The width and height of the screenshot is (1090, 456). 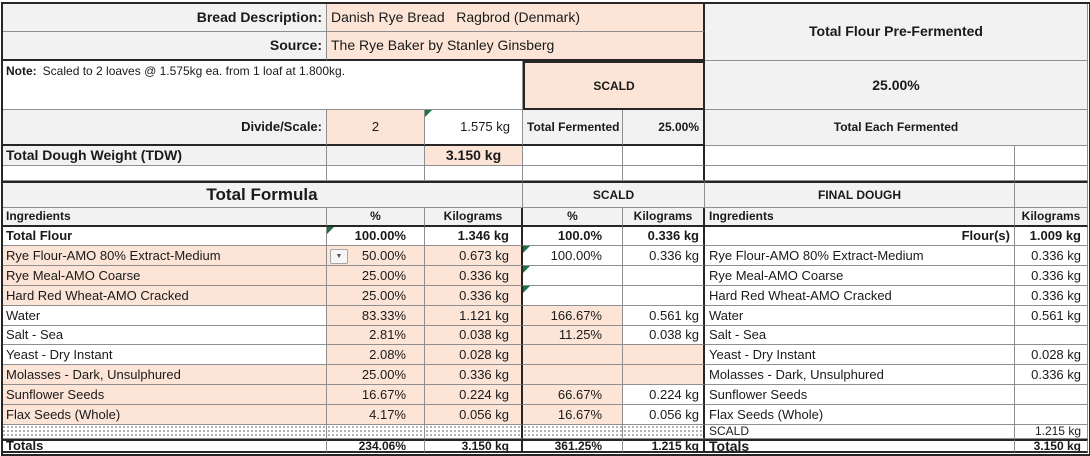 I want to click on scald-pct-cell: 100.00%, so click(x=573, y=256).